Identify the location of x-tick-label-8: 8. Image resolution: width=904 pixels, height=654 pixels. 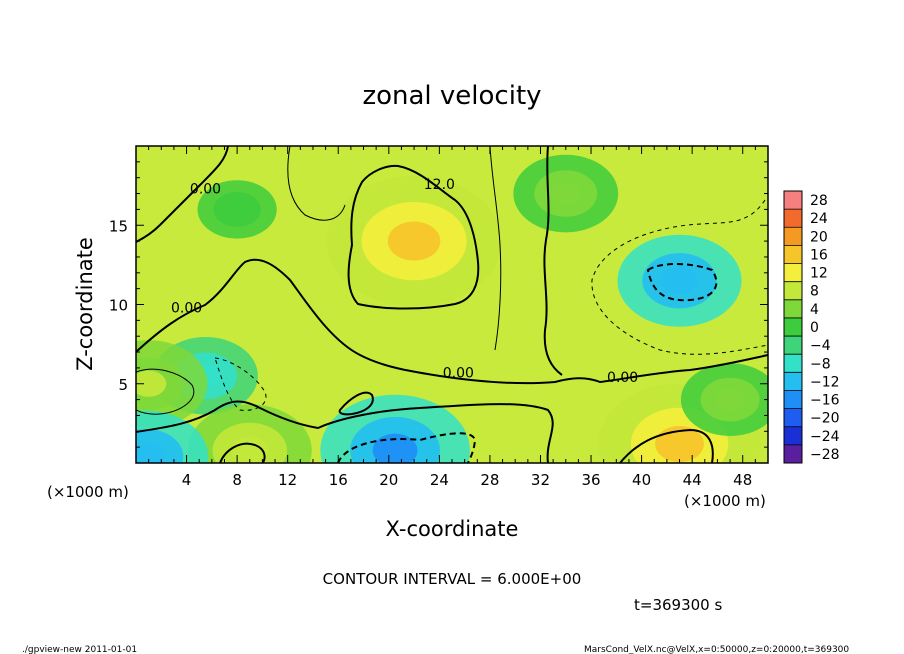
(237, 480).